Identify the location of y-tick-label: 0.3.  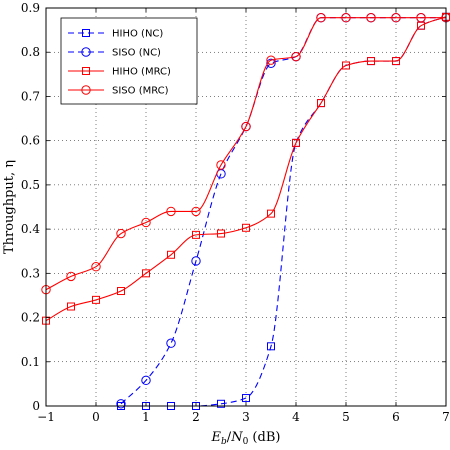
(30, 273).